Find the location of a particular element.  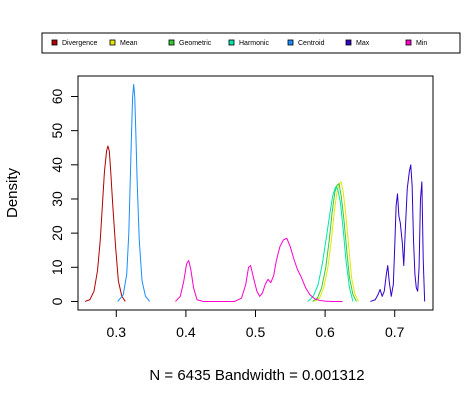

y-axis: 0 10 20 30 40 50 60 is located at coordinates (64, 196).